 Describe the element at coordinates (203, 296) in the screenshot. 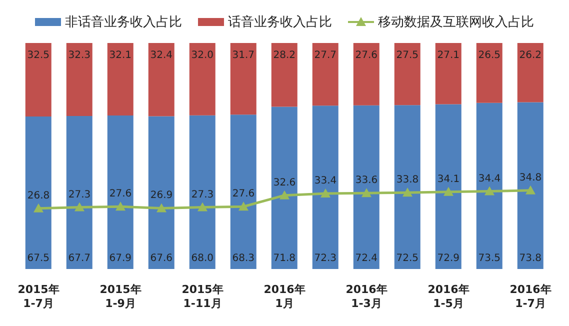

I see `x-tick-label: 2015年 1-11月` at that location.